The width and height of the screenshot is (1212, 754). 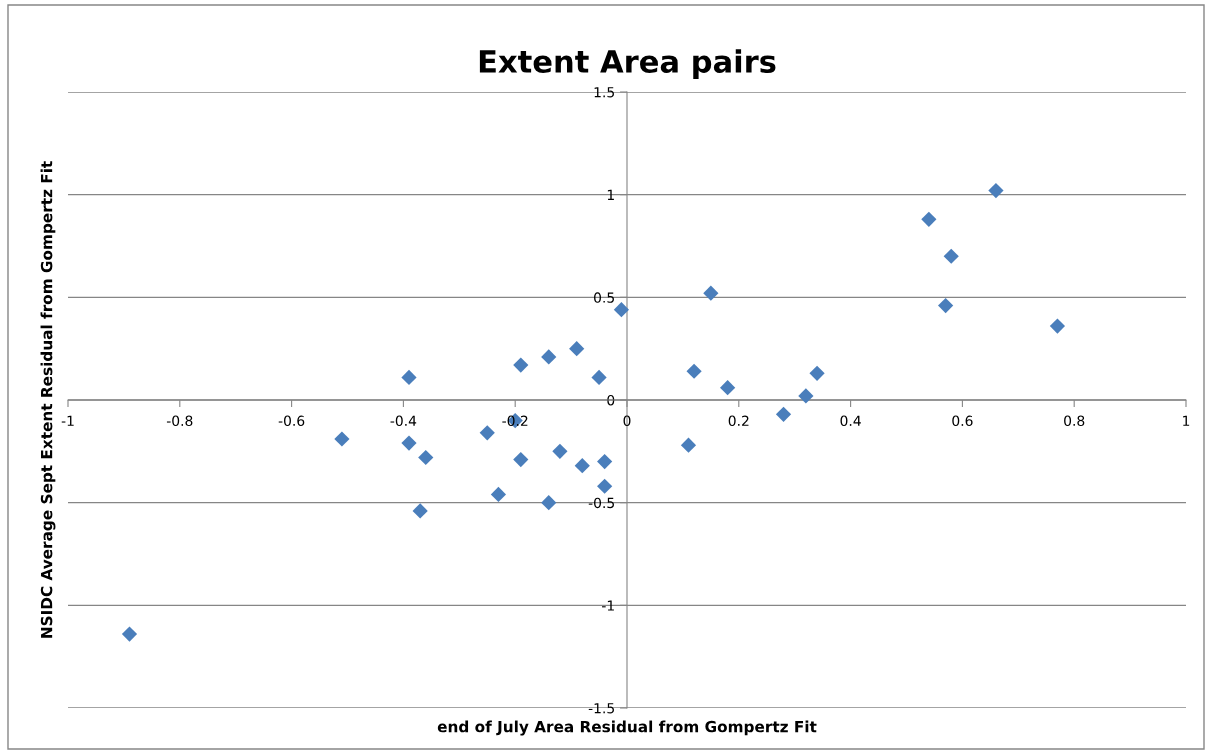 What do you see at coordinates (1074, 421) in the screenshot?
I see `x-tick-label: 0.8` at bounding box center [1074, 421].